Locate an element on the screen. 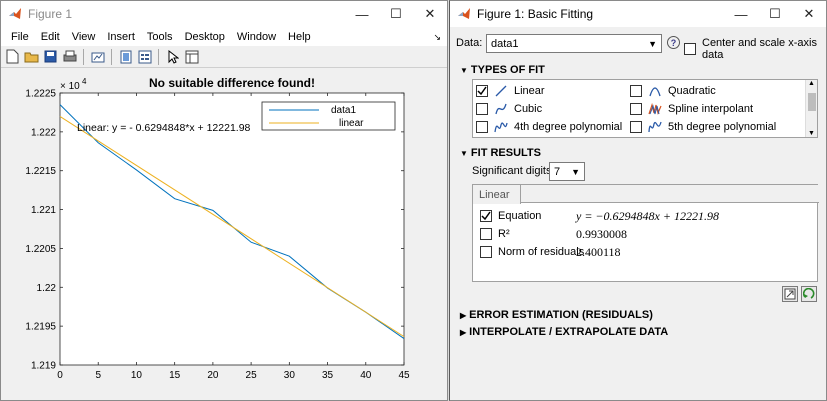 Image resolution: width=827 pixels, height=401 pixels. x-tick-label: 15 is located at coordinates (175, 375).